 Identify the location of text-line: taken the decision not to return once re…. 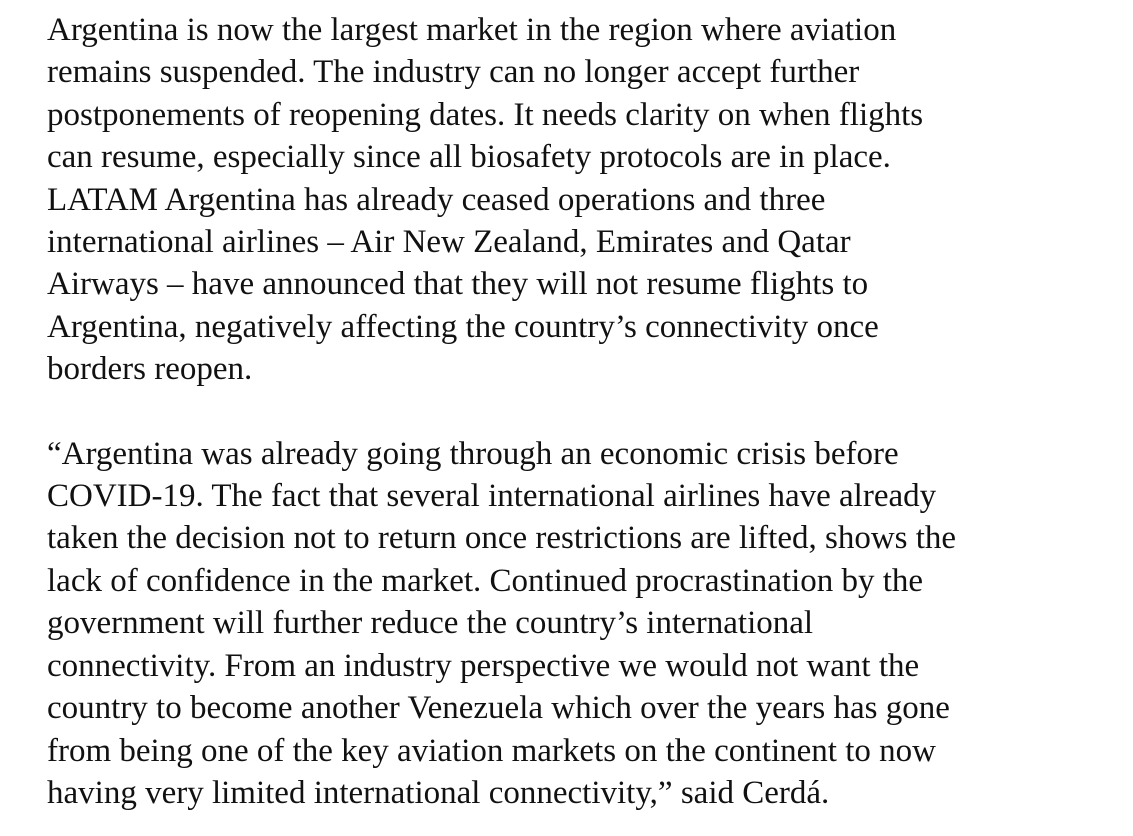
(502, 538).